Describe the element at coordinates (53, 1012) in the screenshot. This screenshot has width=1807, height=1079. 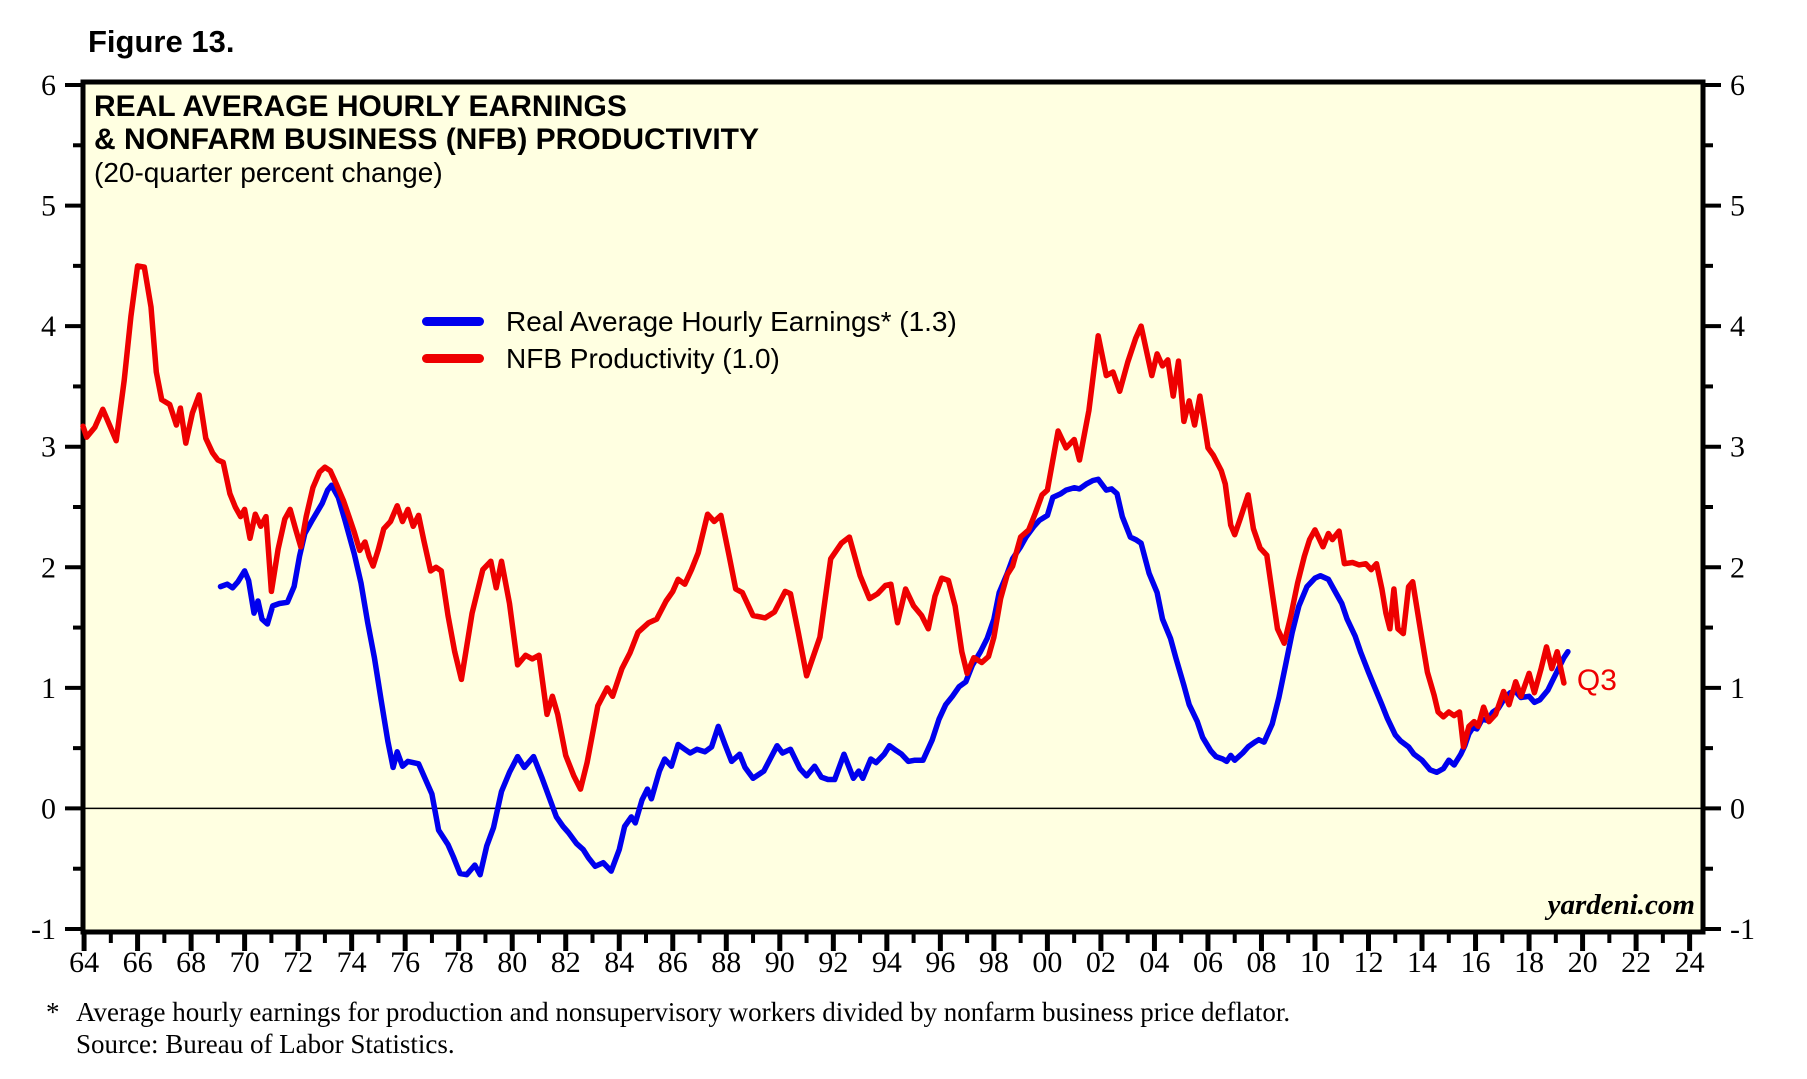
I see `footnote-asterisk: *` at that location.